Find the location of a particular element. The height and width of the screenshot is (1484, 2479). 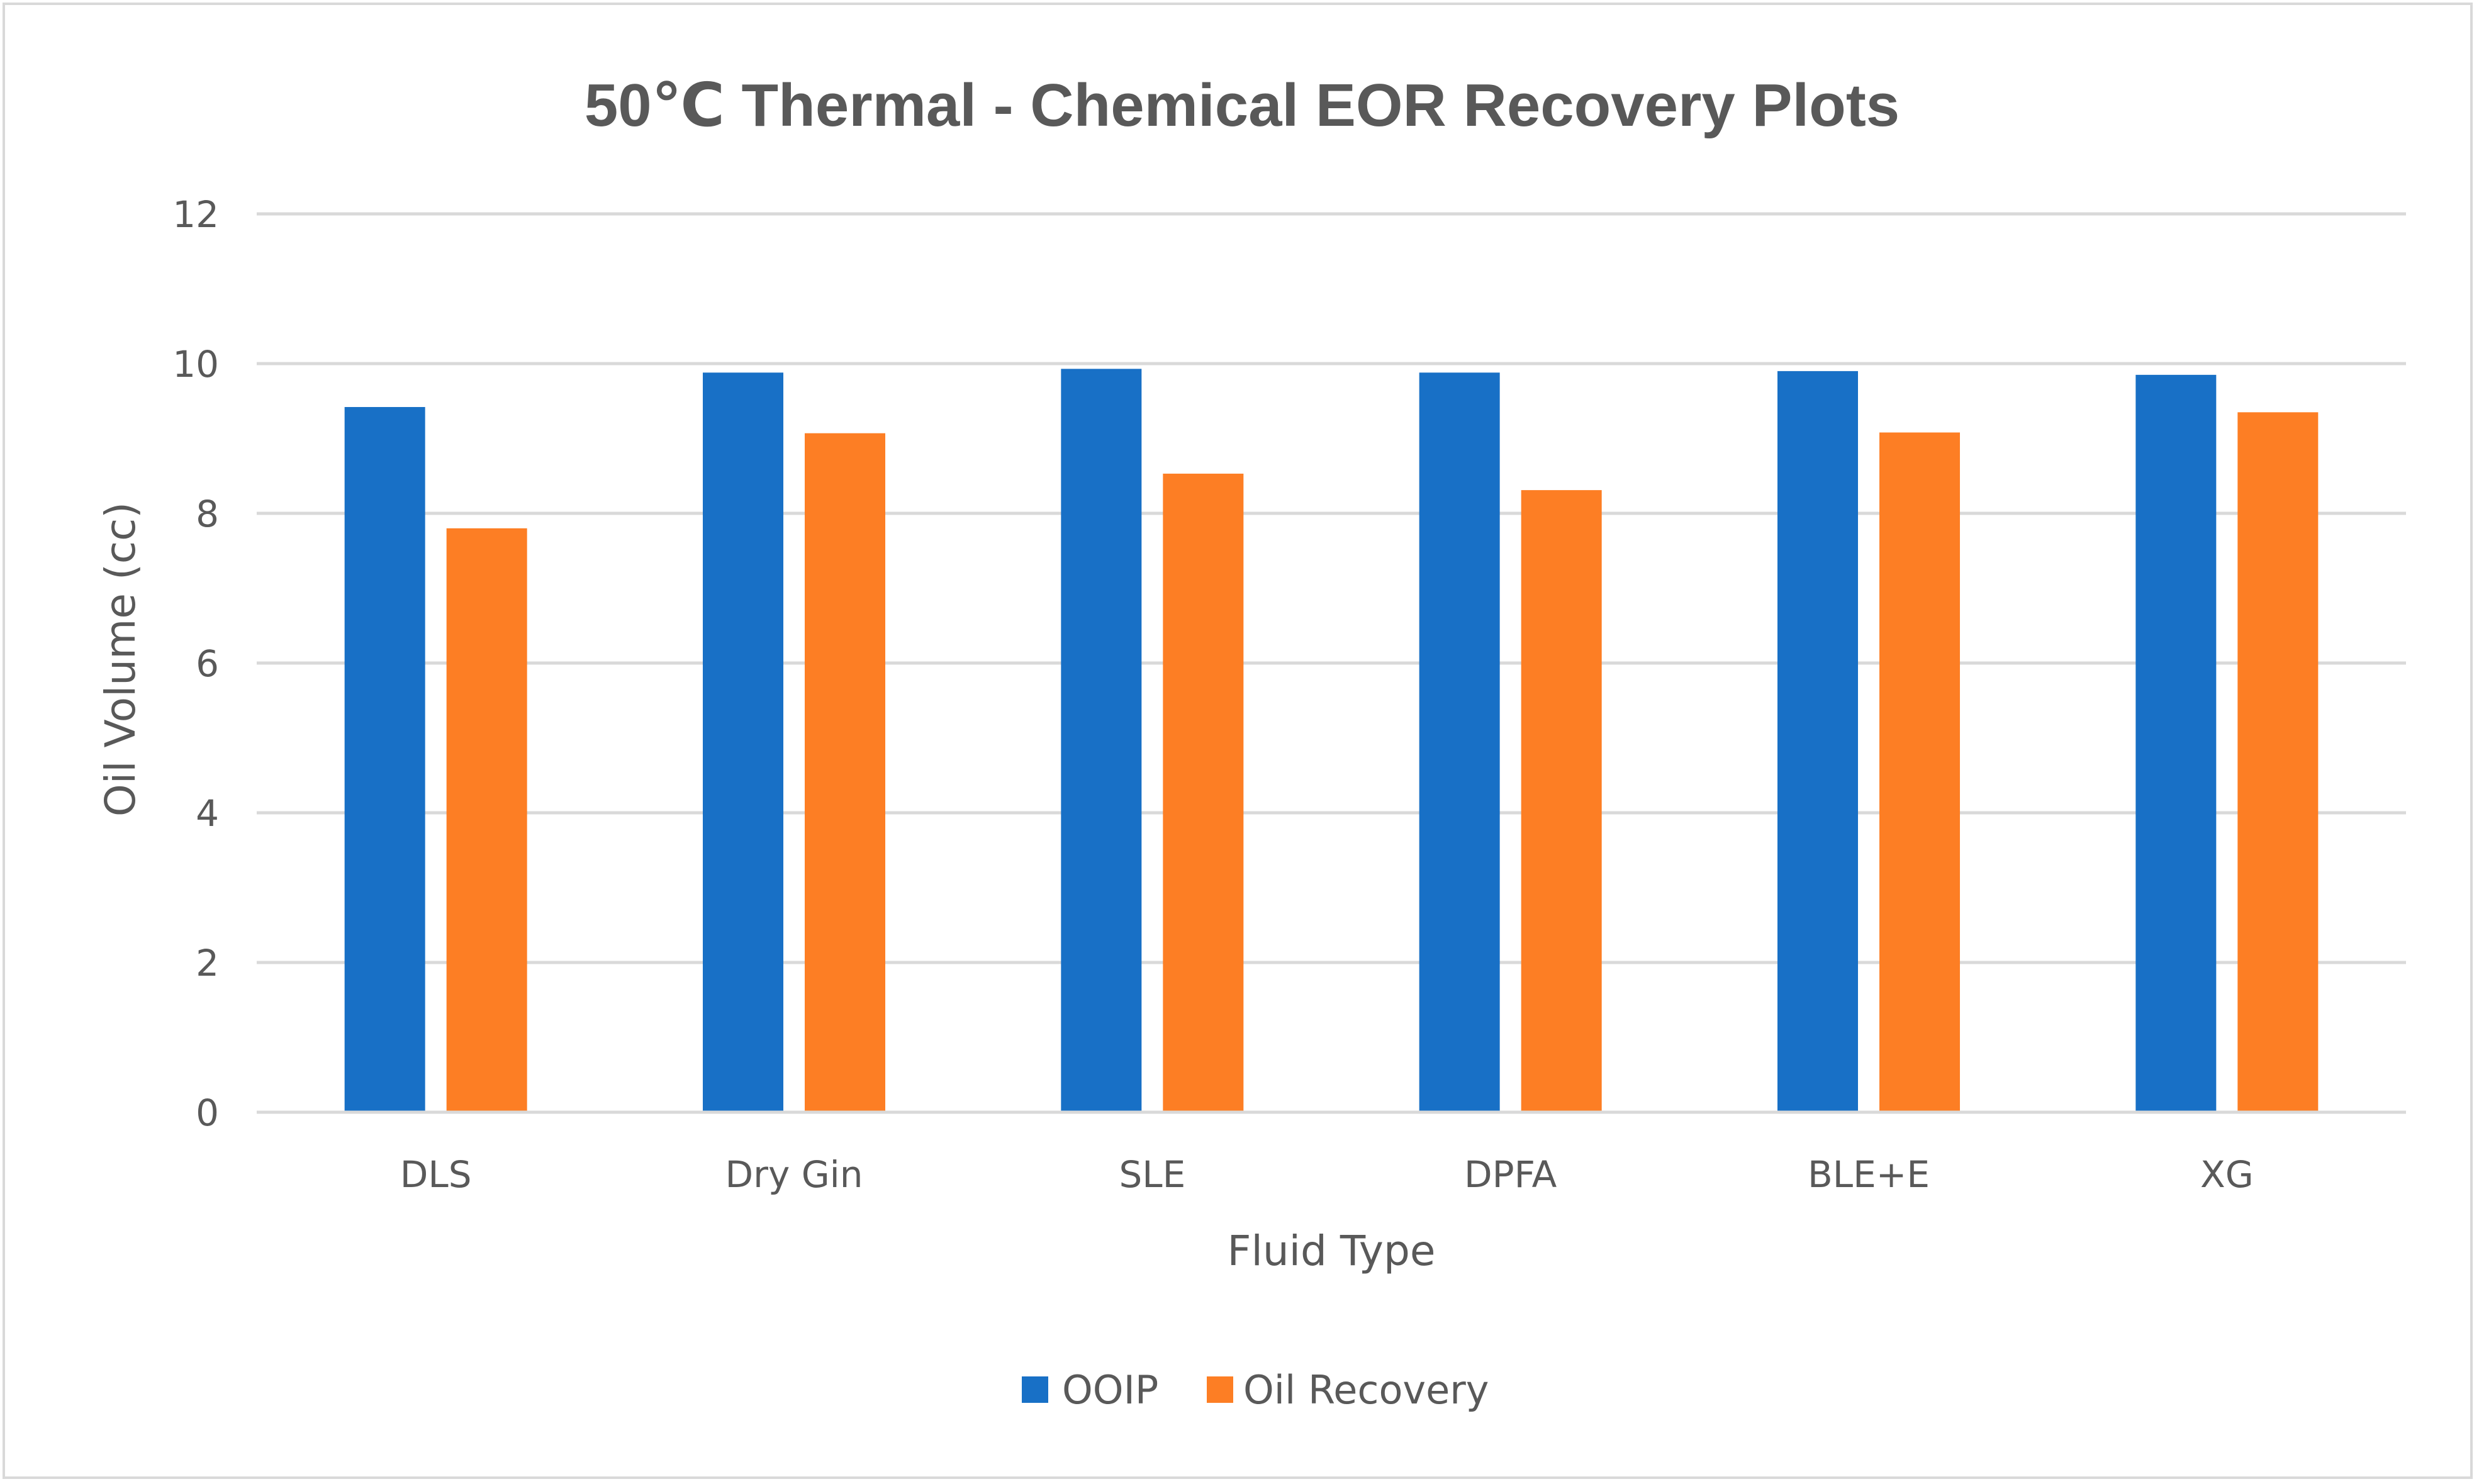

y-axis-title: Oil Volume (cc) is located at coordinates (120, 659).